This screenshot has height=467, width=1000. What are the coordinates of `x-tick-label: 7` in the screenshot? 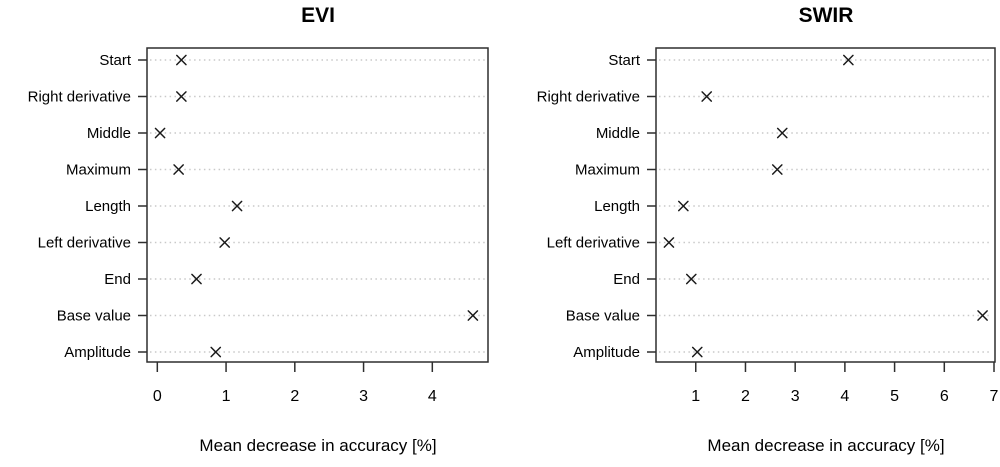 It's located at (994, 396).